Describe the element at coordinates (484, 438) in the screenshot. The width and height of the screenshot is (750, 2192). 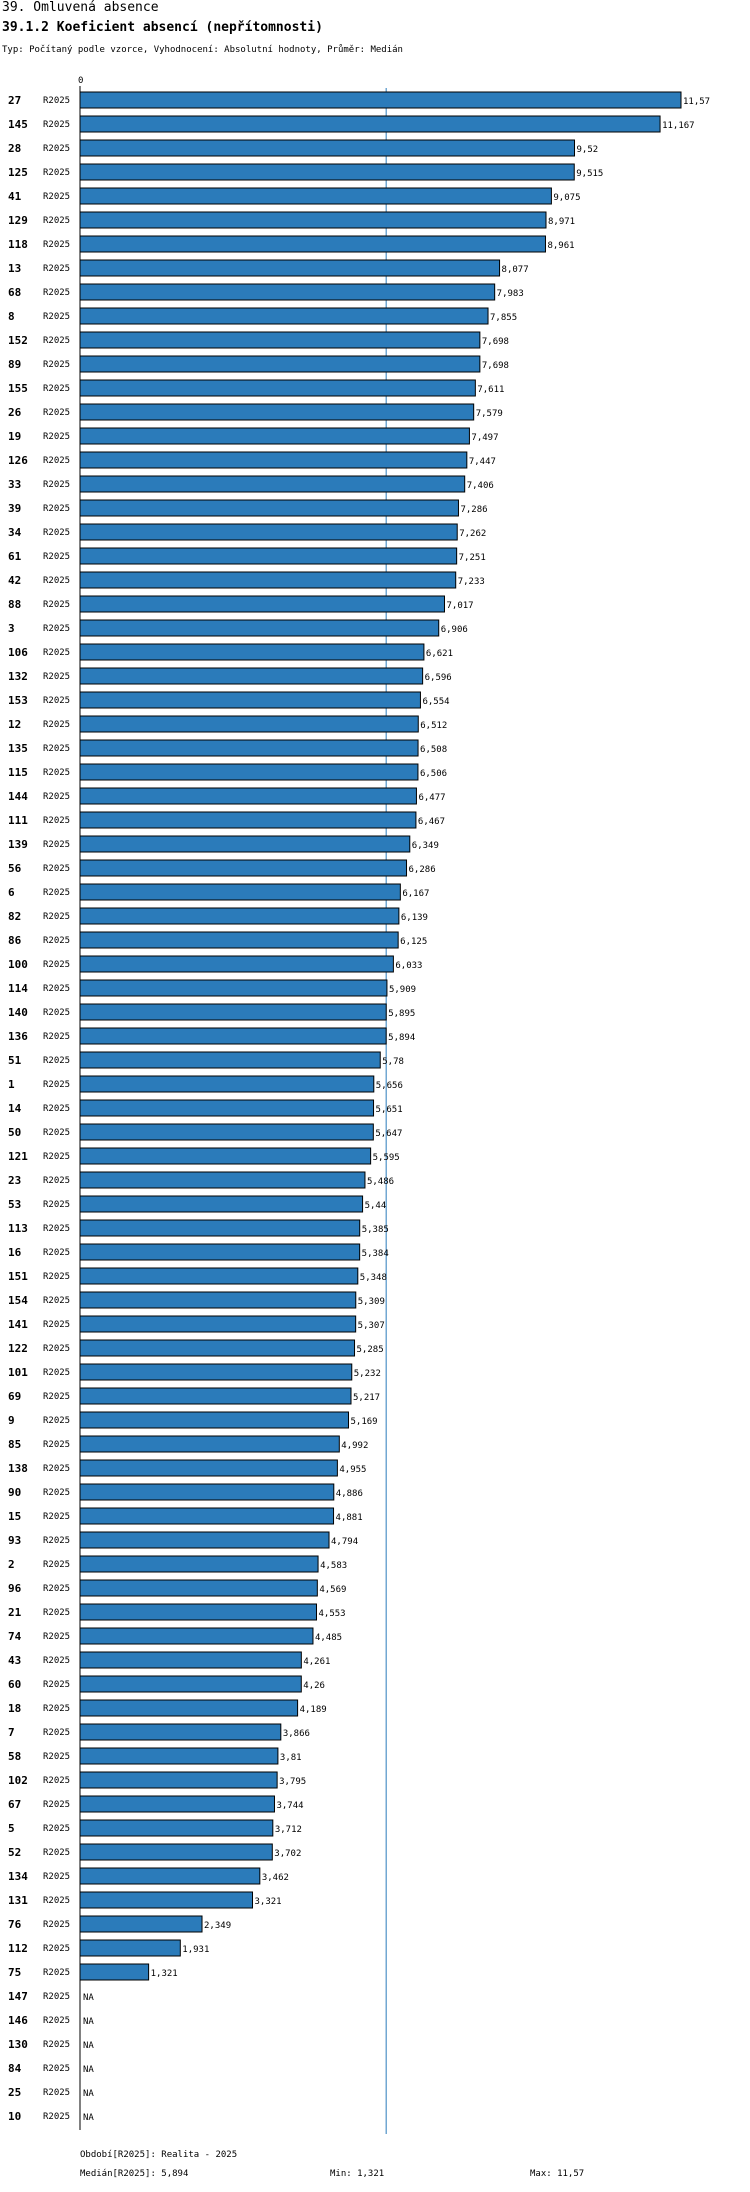
I see `data-label: 7,497` at that location.